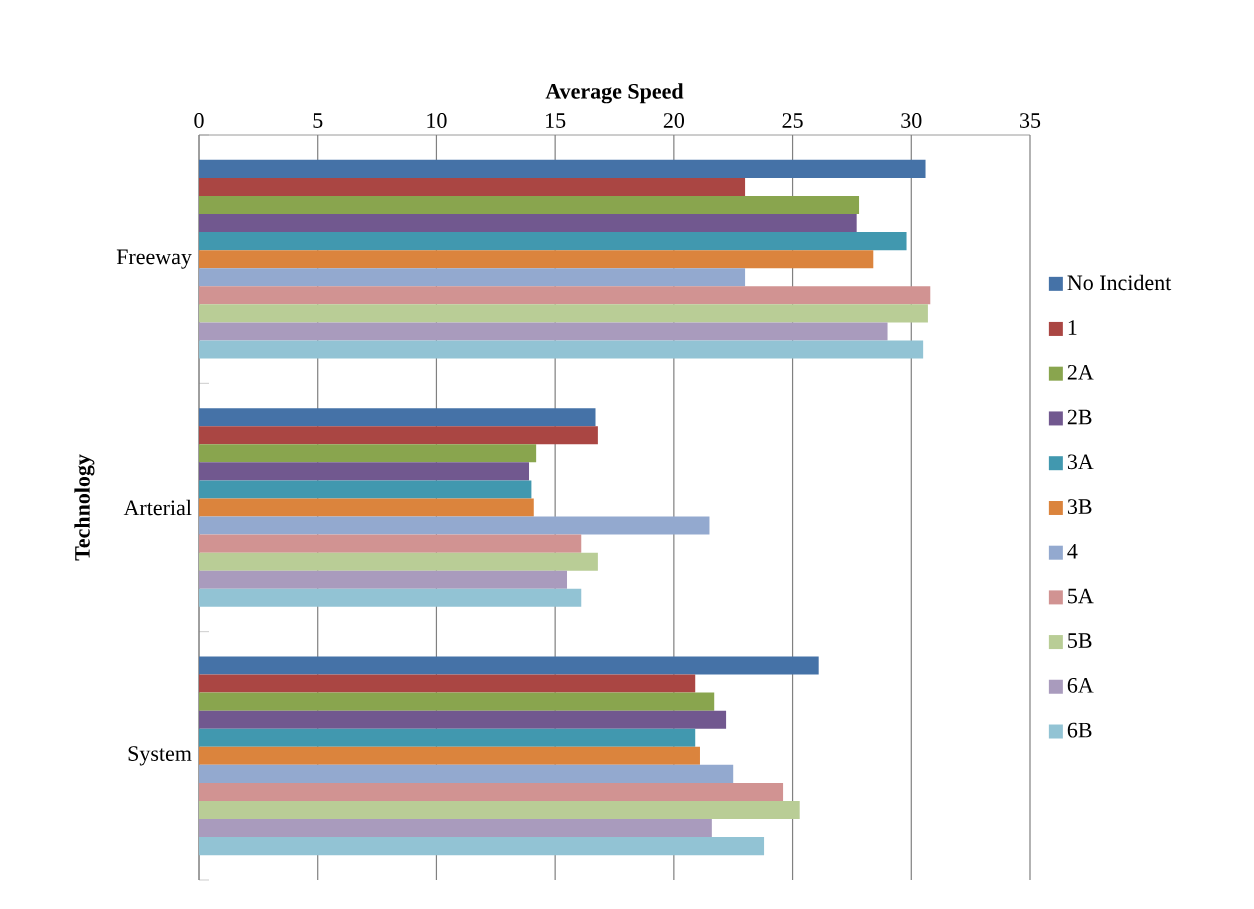 Image resolution: width=1254 pixels, height=909 pixels. I want to click on x-tick-label: 35, so click(1030, 120).